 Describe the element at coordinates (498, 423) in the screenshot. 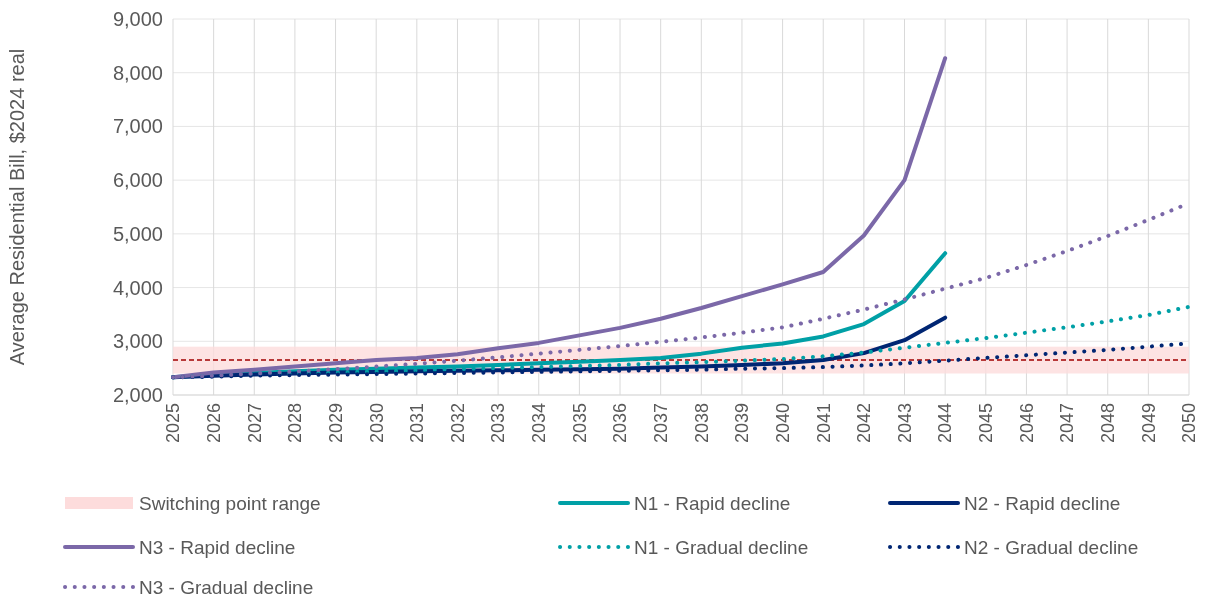

I see `x-tick-label: 2033` at that location.